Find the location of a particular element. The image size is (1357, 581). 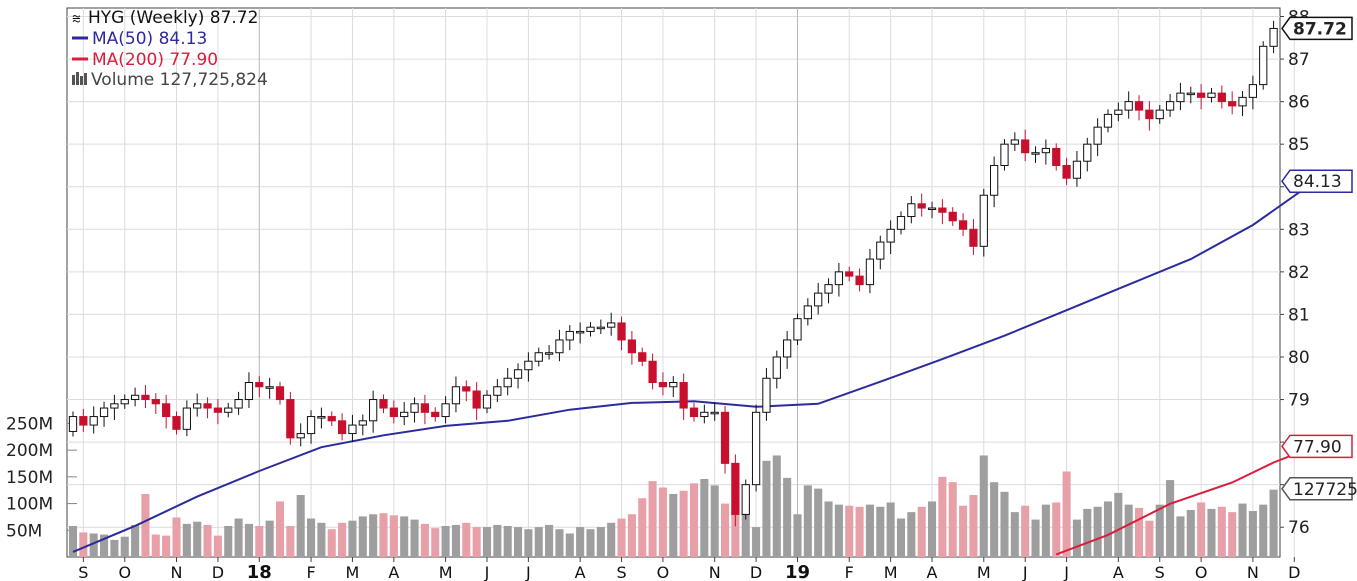

ma200-tag-text: 77.90 is located at coordinates (1317, 447).